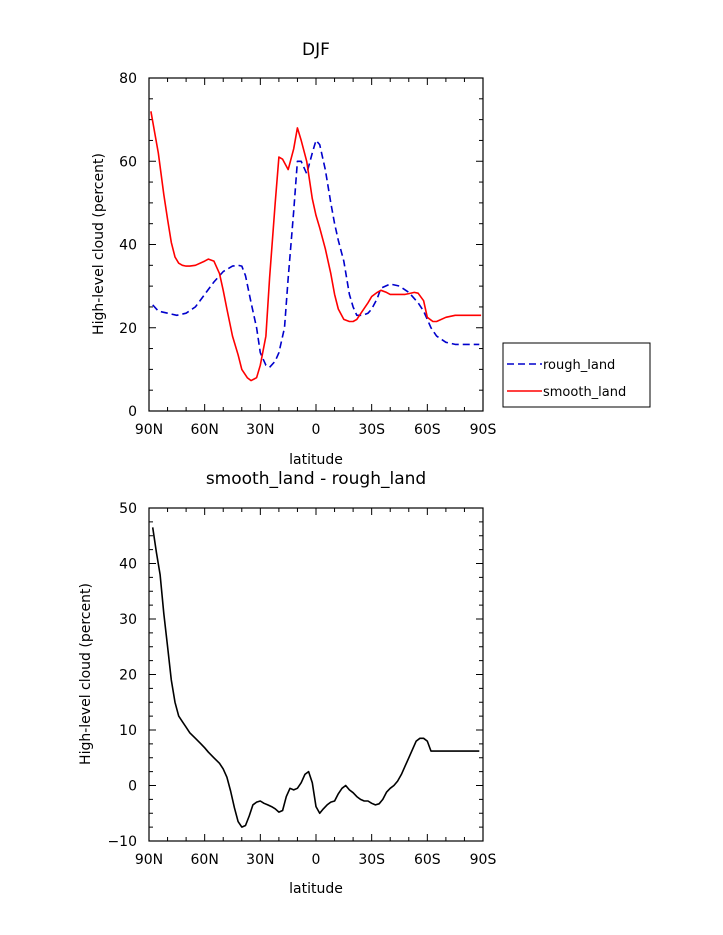  I want to click on bottom-chart-x-tick-label: 30S, so click(371, 860).